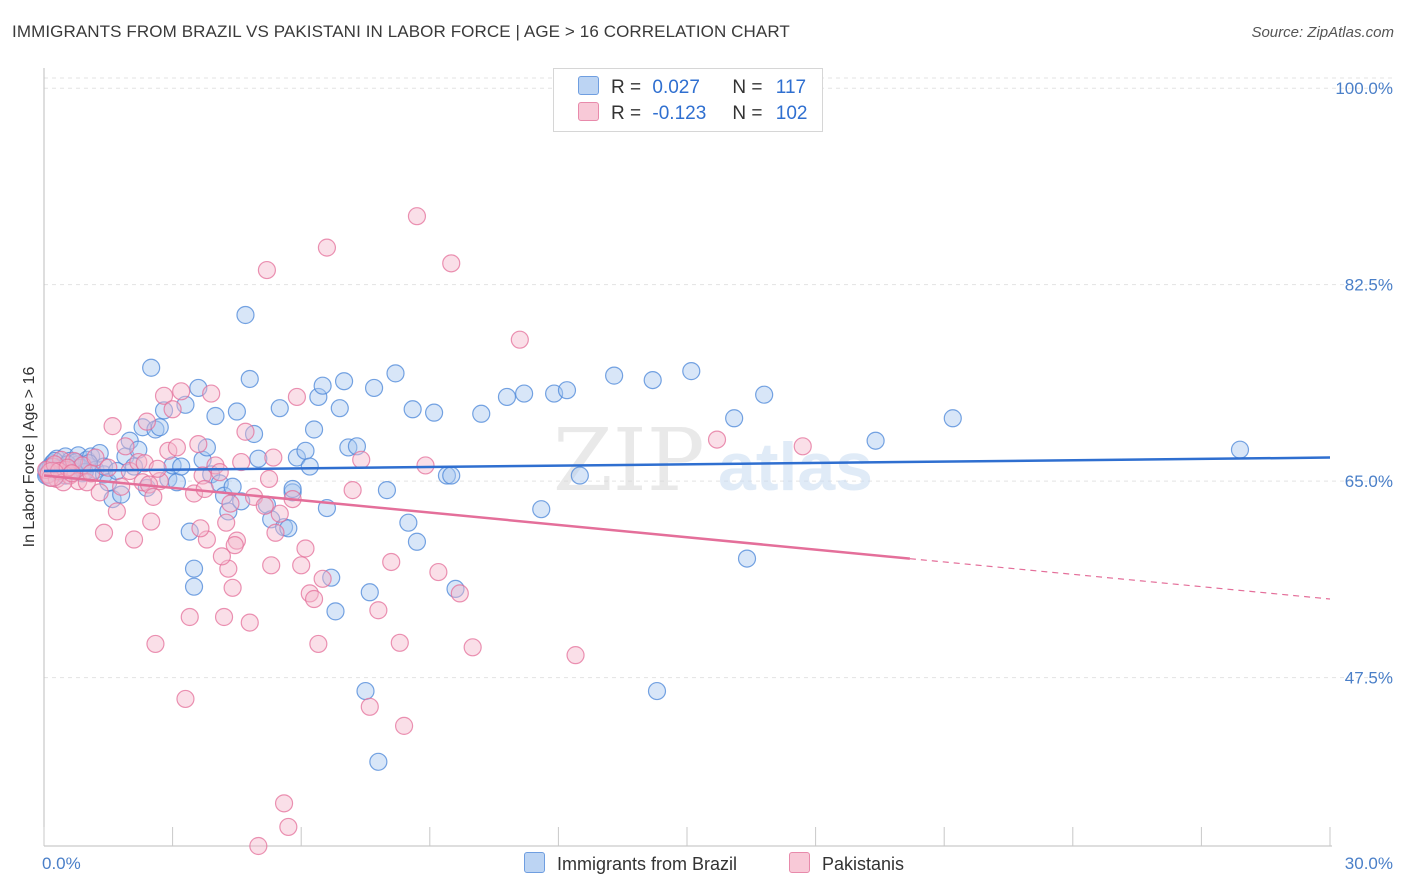 The image size is (1406, 892). Describe the element at coordinates (588, 85) in the screenshot. I see `legend-swatch-brazil` at that location.